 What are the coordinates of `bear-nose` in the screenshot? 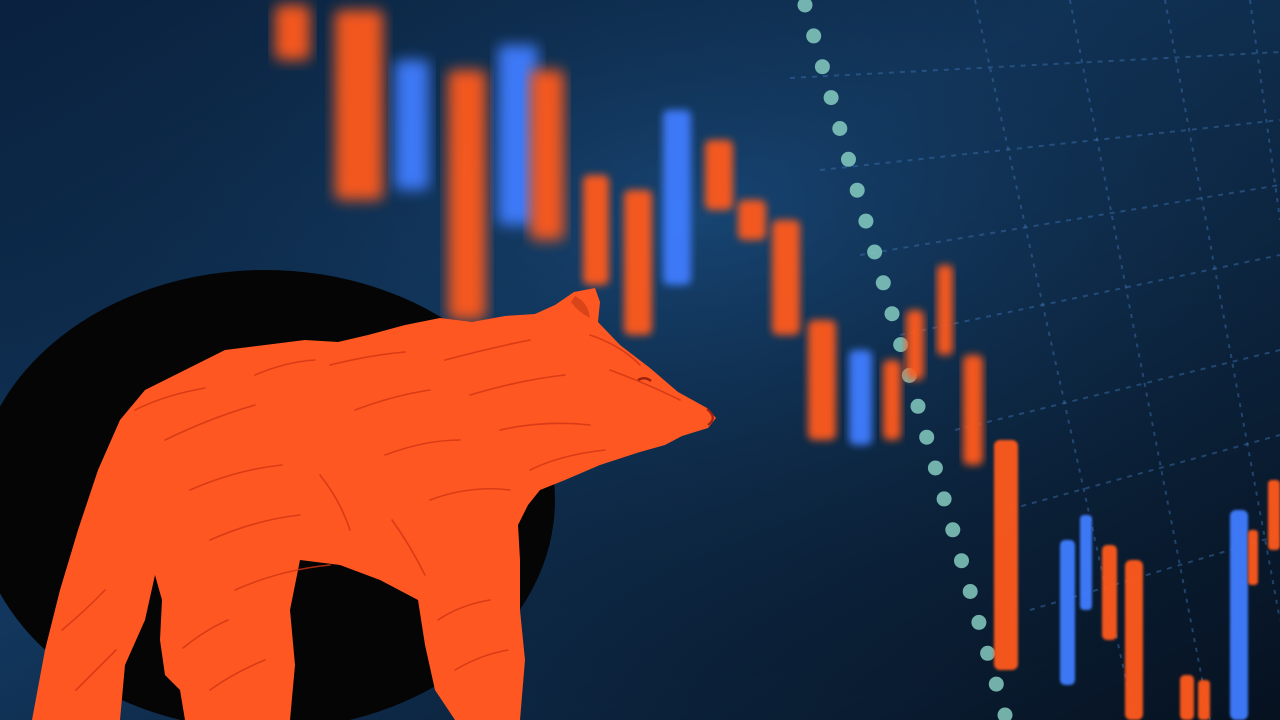 It's located at (710, 417).